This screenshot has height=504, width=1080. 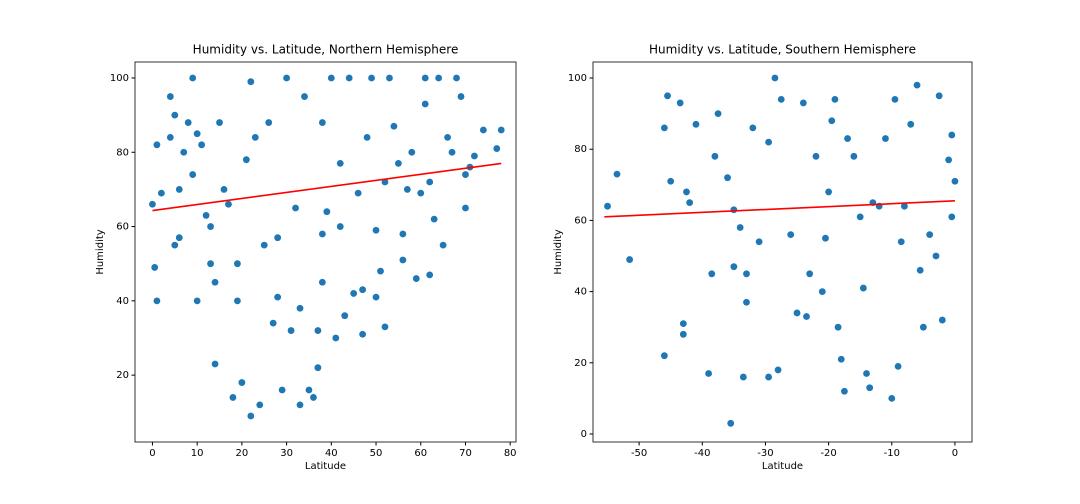 I want to click on x-tick-label: -50, so click(x=639, y=453).